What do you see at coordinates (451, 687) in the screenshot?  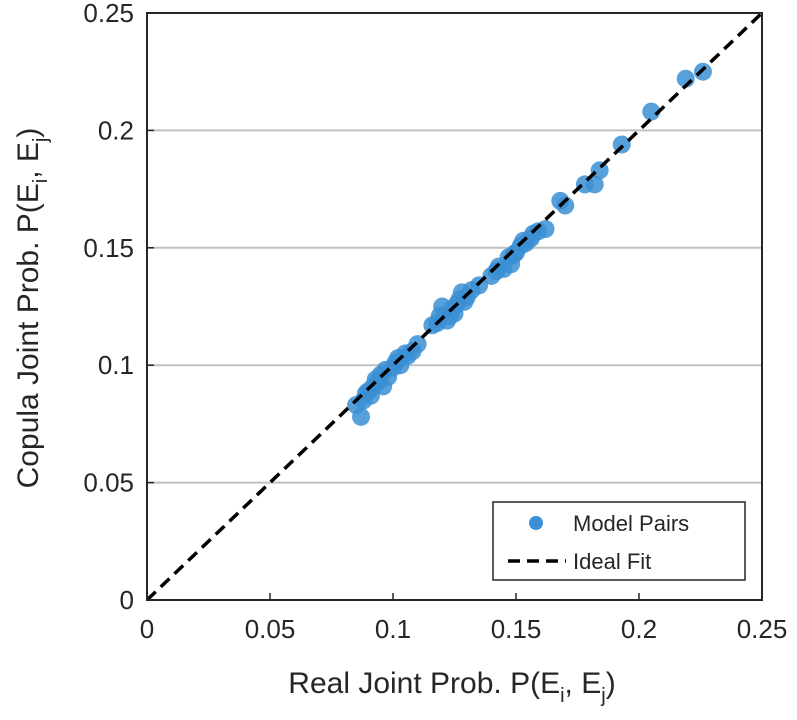 I see `x-axis-title: Real Joint Prob. P(Ei, Ej)` at bounding box center [451, 687].